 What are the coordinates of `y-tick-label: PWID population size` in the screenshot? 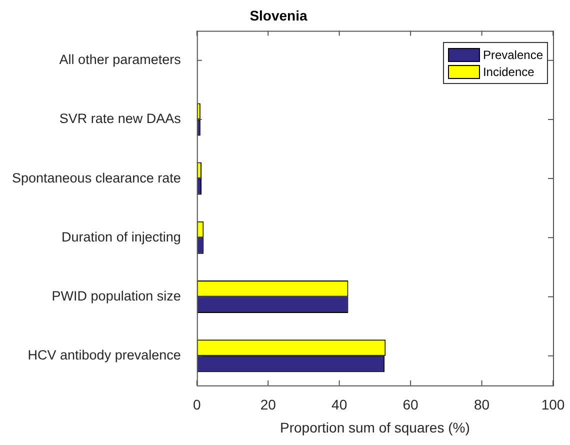 It's located at (116, 296).